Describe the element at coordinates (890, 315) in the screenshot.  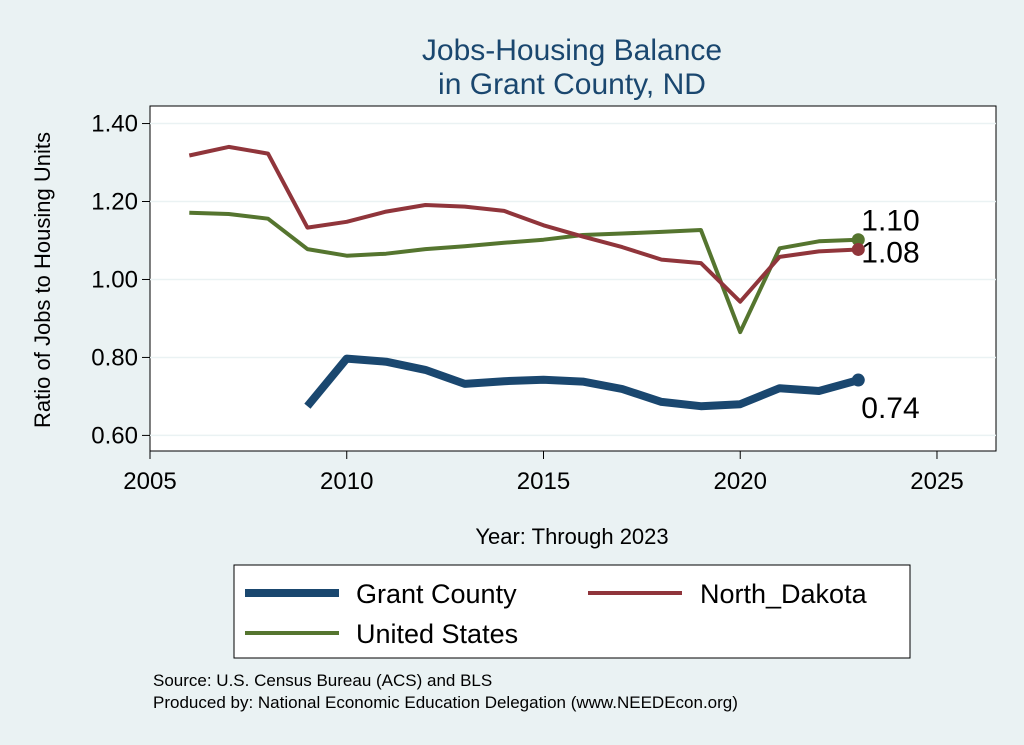
I see `end-labels: 0.74 1.081.10` at that location.